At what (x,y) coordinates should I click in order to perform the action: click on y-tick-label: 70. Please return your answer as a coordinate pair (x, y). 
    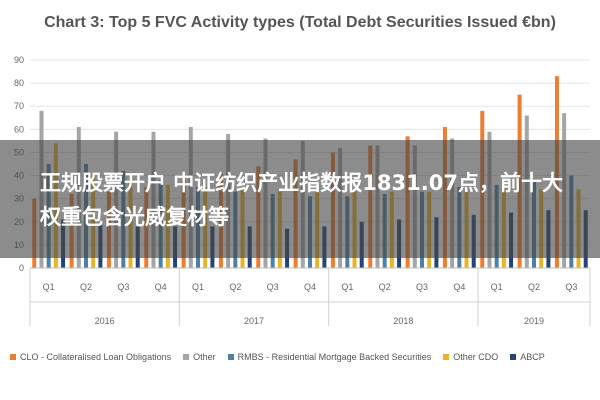
    Looking at the image, I should click on (19, 106).